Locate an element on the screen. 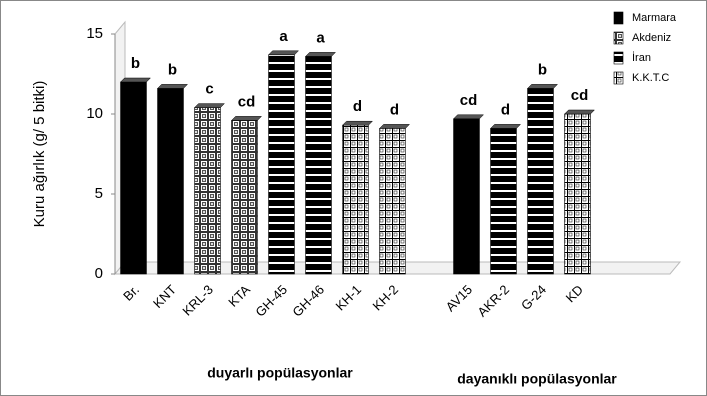 Image resolution: width=707 pixels, height=396 pixels. legend-label: Akdeniz is located at coordinates (651, 38).